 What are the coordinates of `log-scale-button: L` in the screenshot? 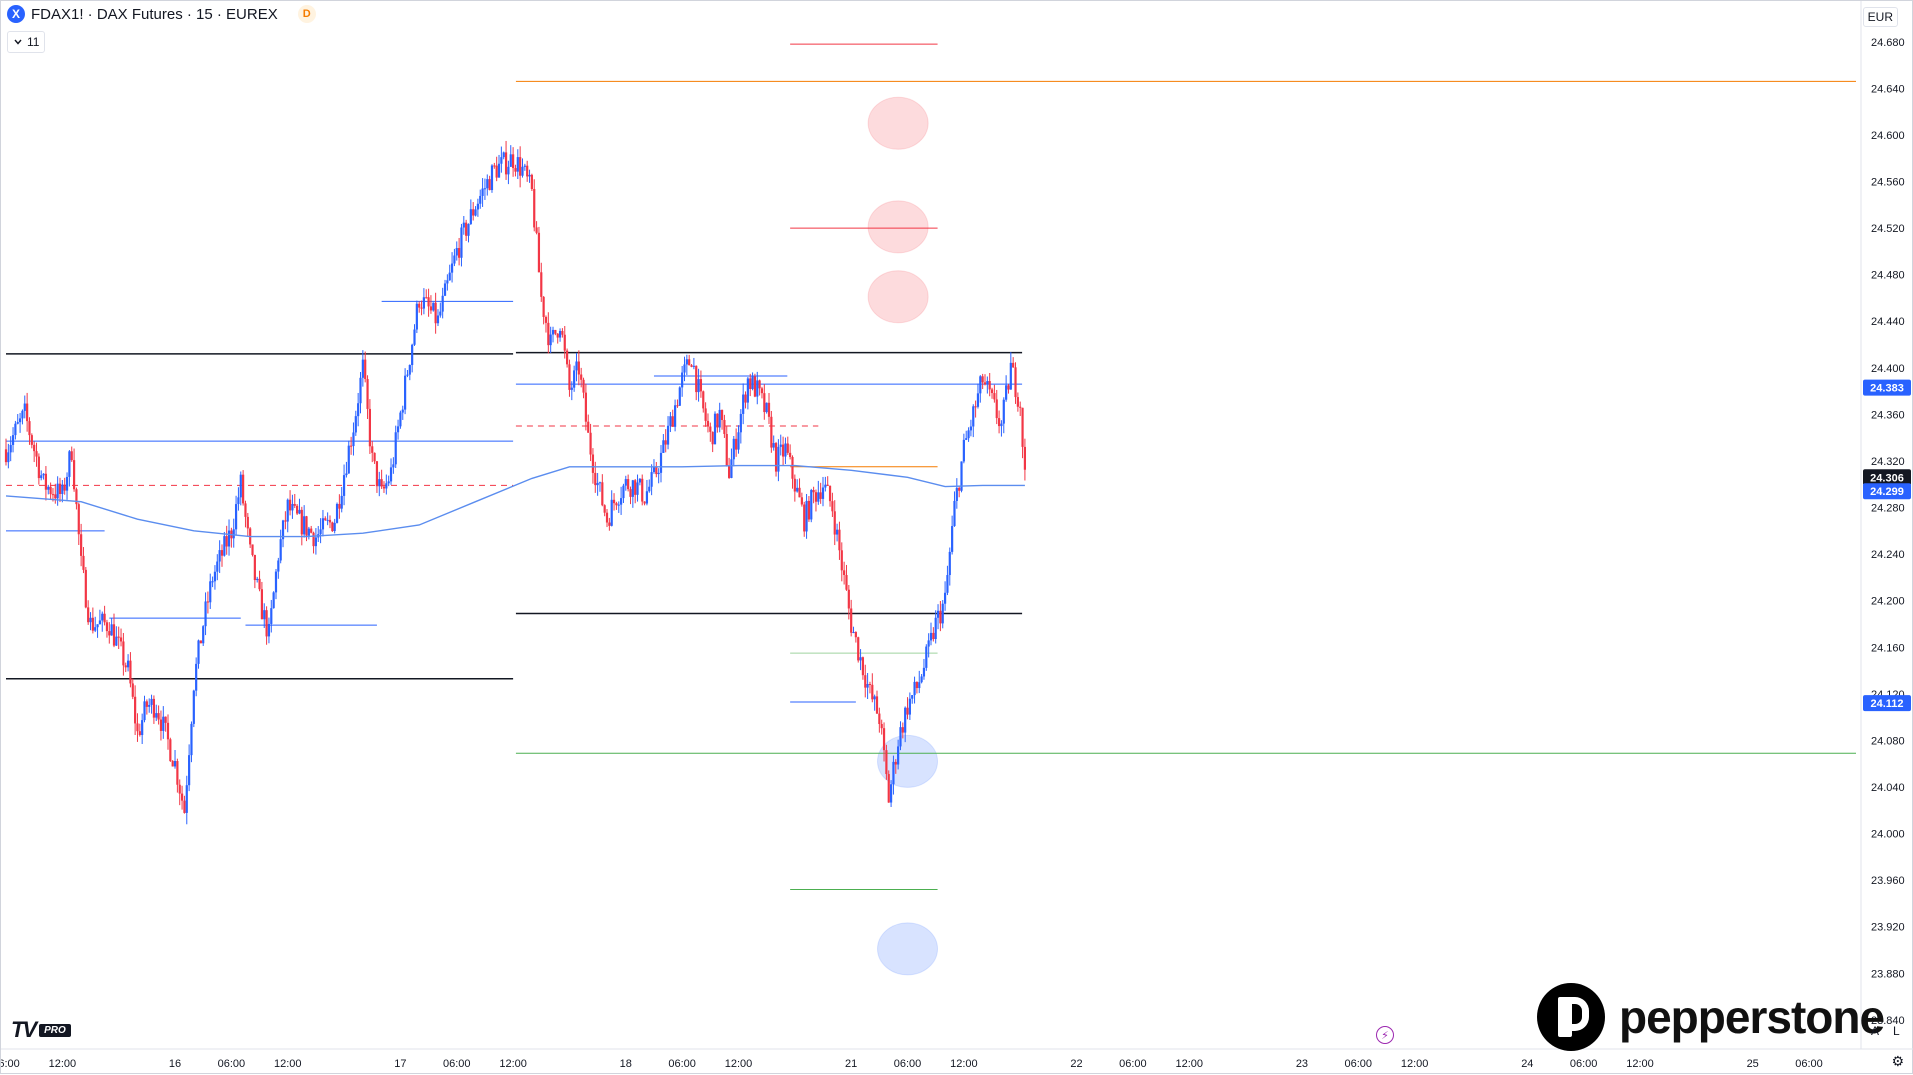 It's located at (1896, 1031).